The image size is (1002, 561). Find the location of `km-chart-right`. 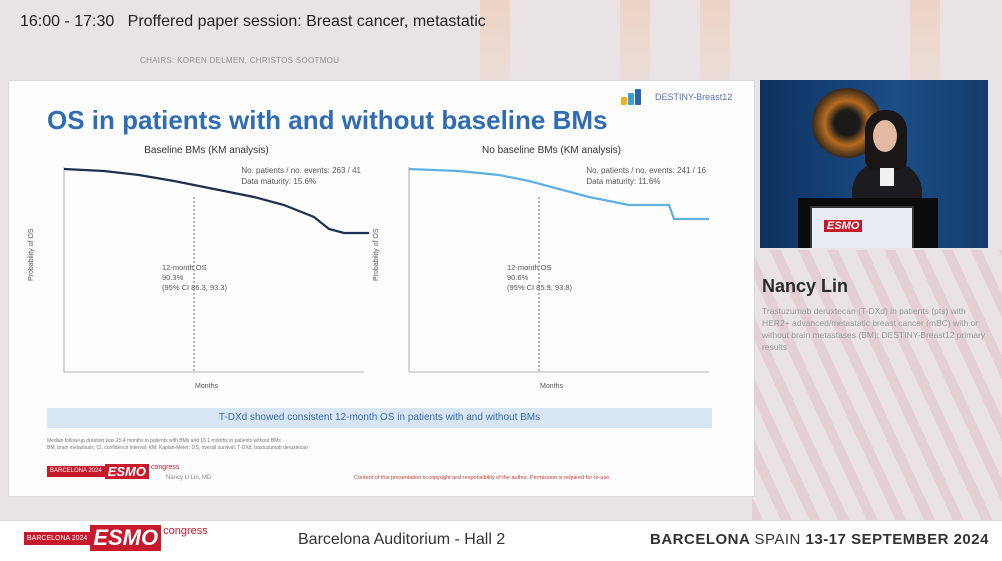

km-chart-right is located at coordinates (558, 270).